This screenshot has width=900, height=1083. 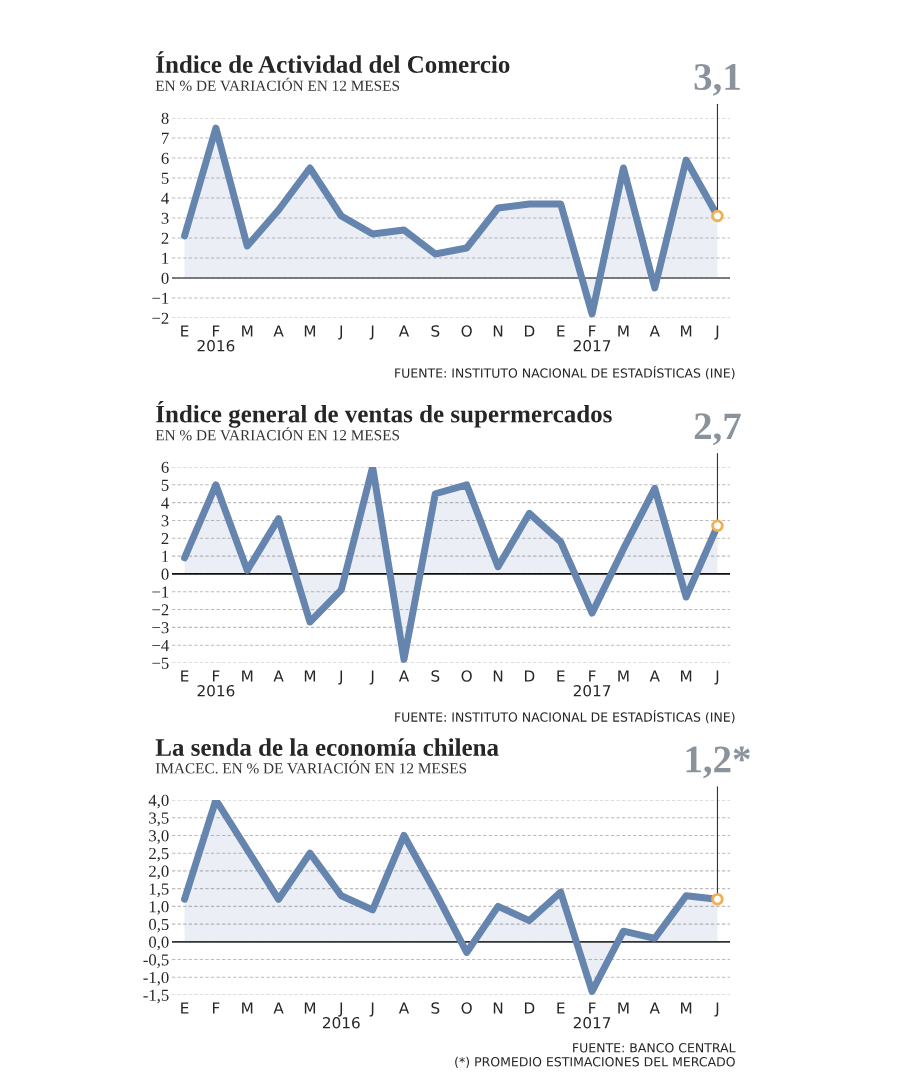 I want to click on chart-title: La senda de la economía chilena, so click(x=327, y=747).